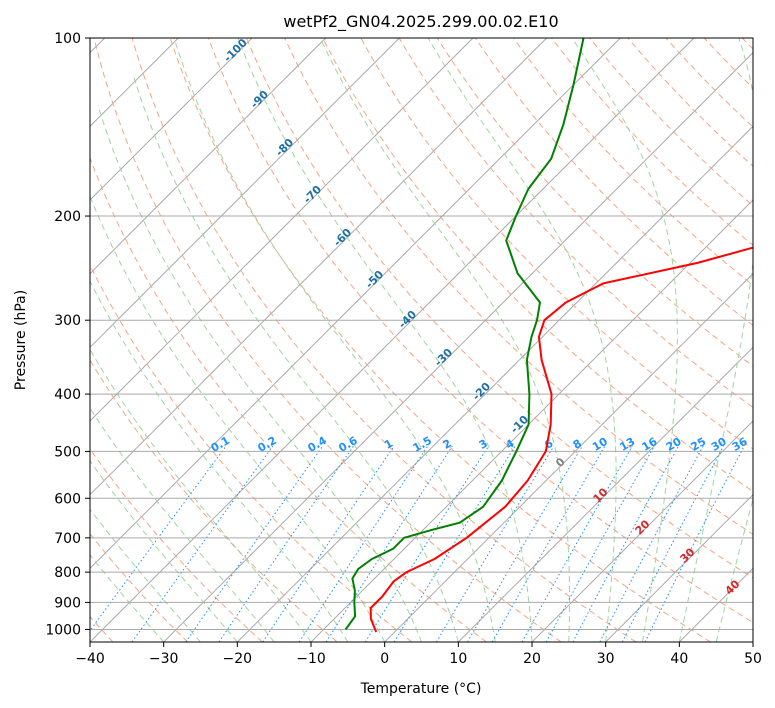 Image resolution: width=775 pixels, height=708 pixels. I want to click on x-tick-label: 20, so click(532, 659).